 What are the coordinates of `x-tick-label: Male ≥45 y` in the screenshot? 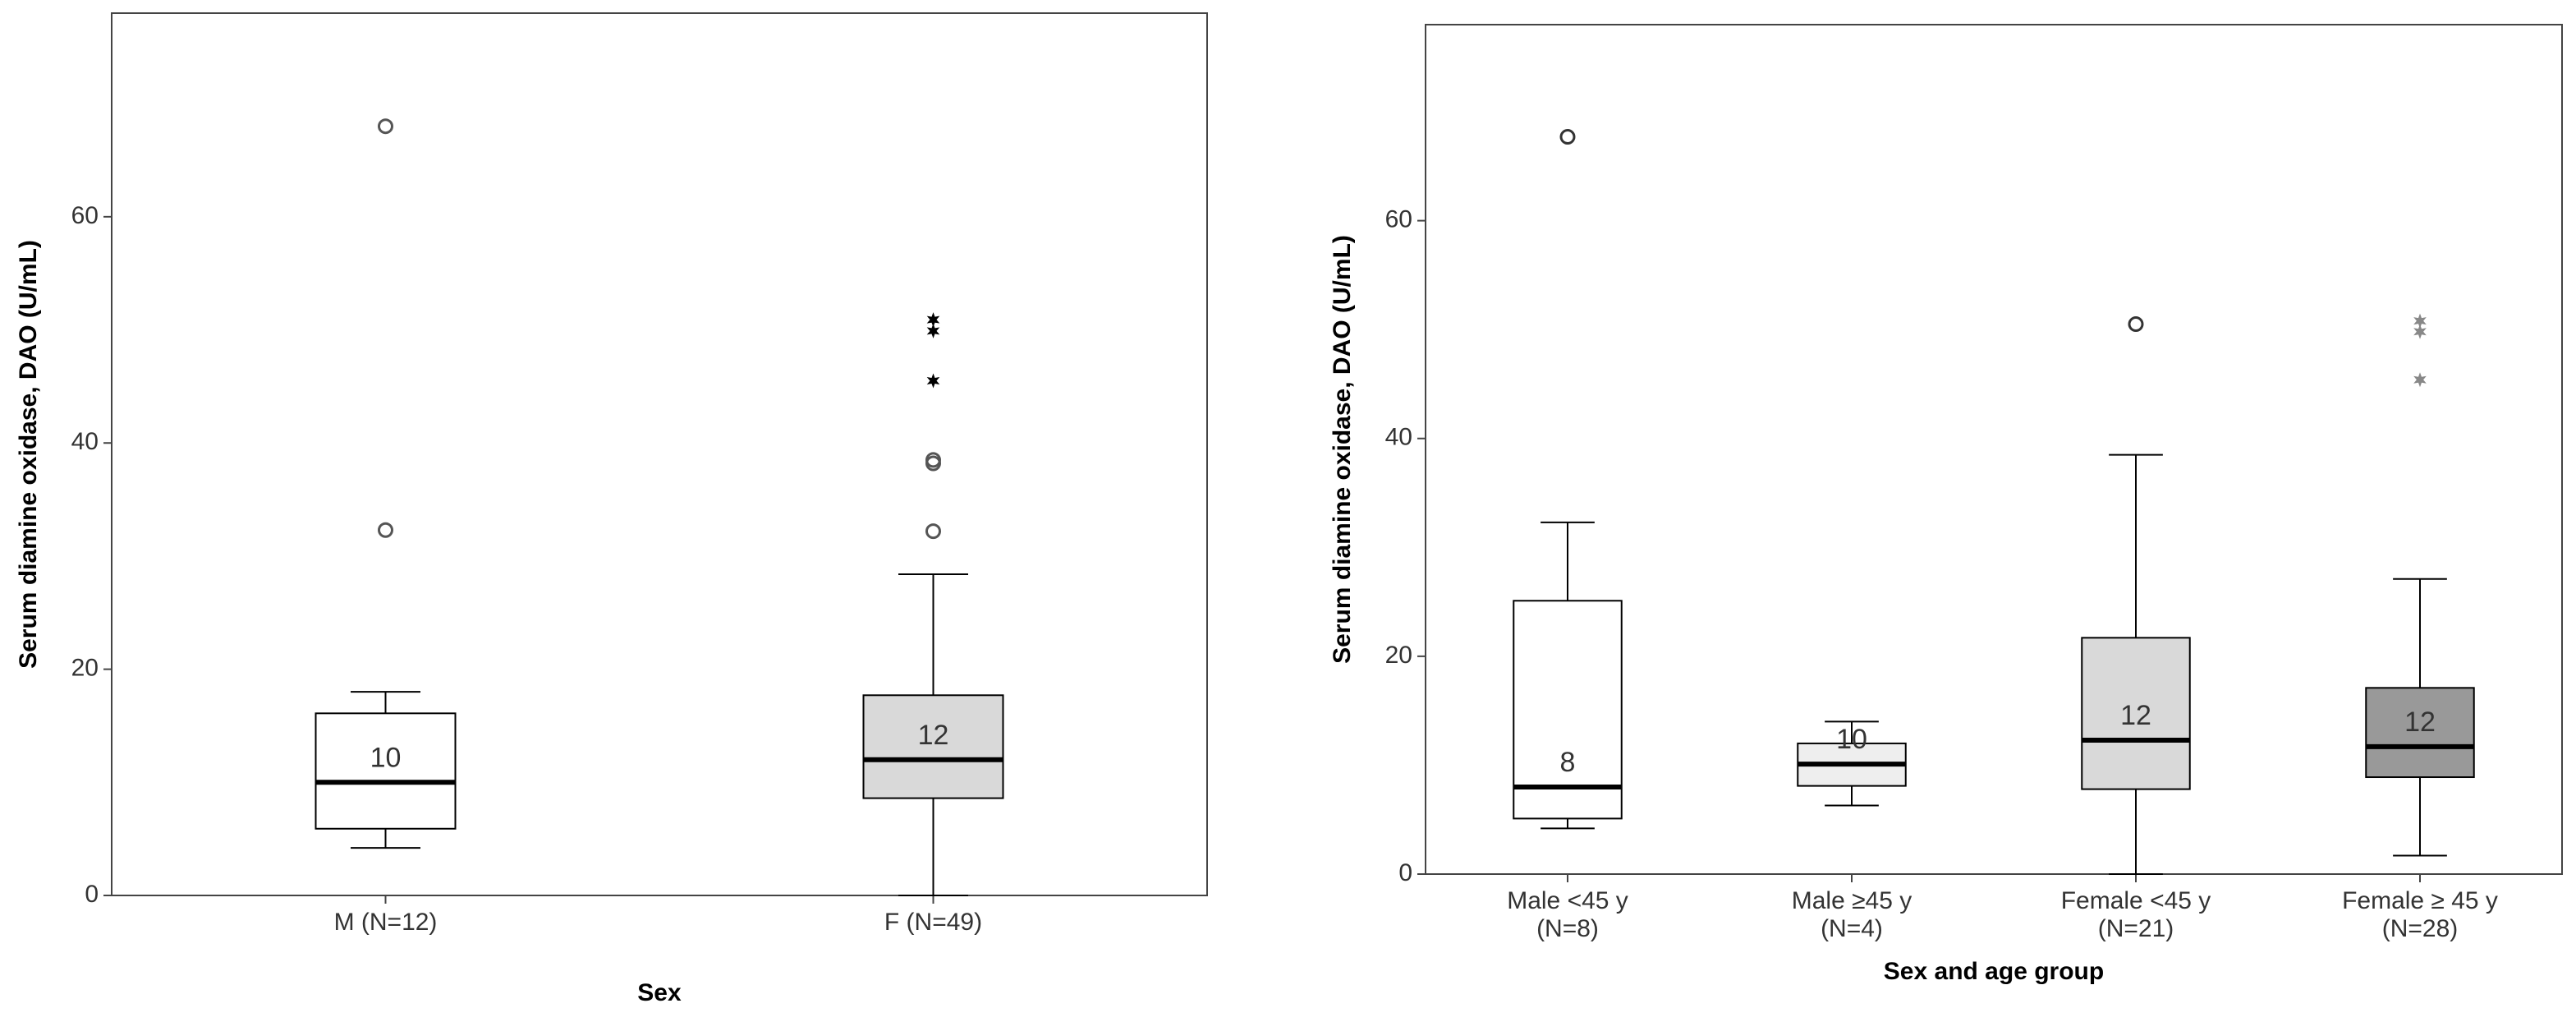 It's located at (1852, 901).